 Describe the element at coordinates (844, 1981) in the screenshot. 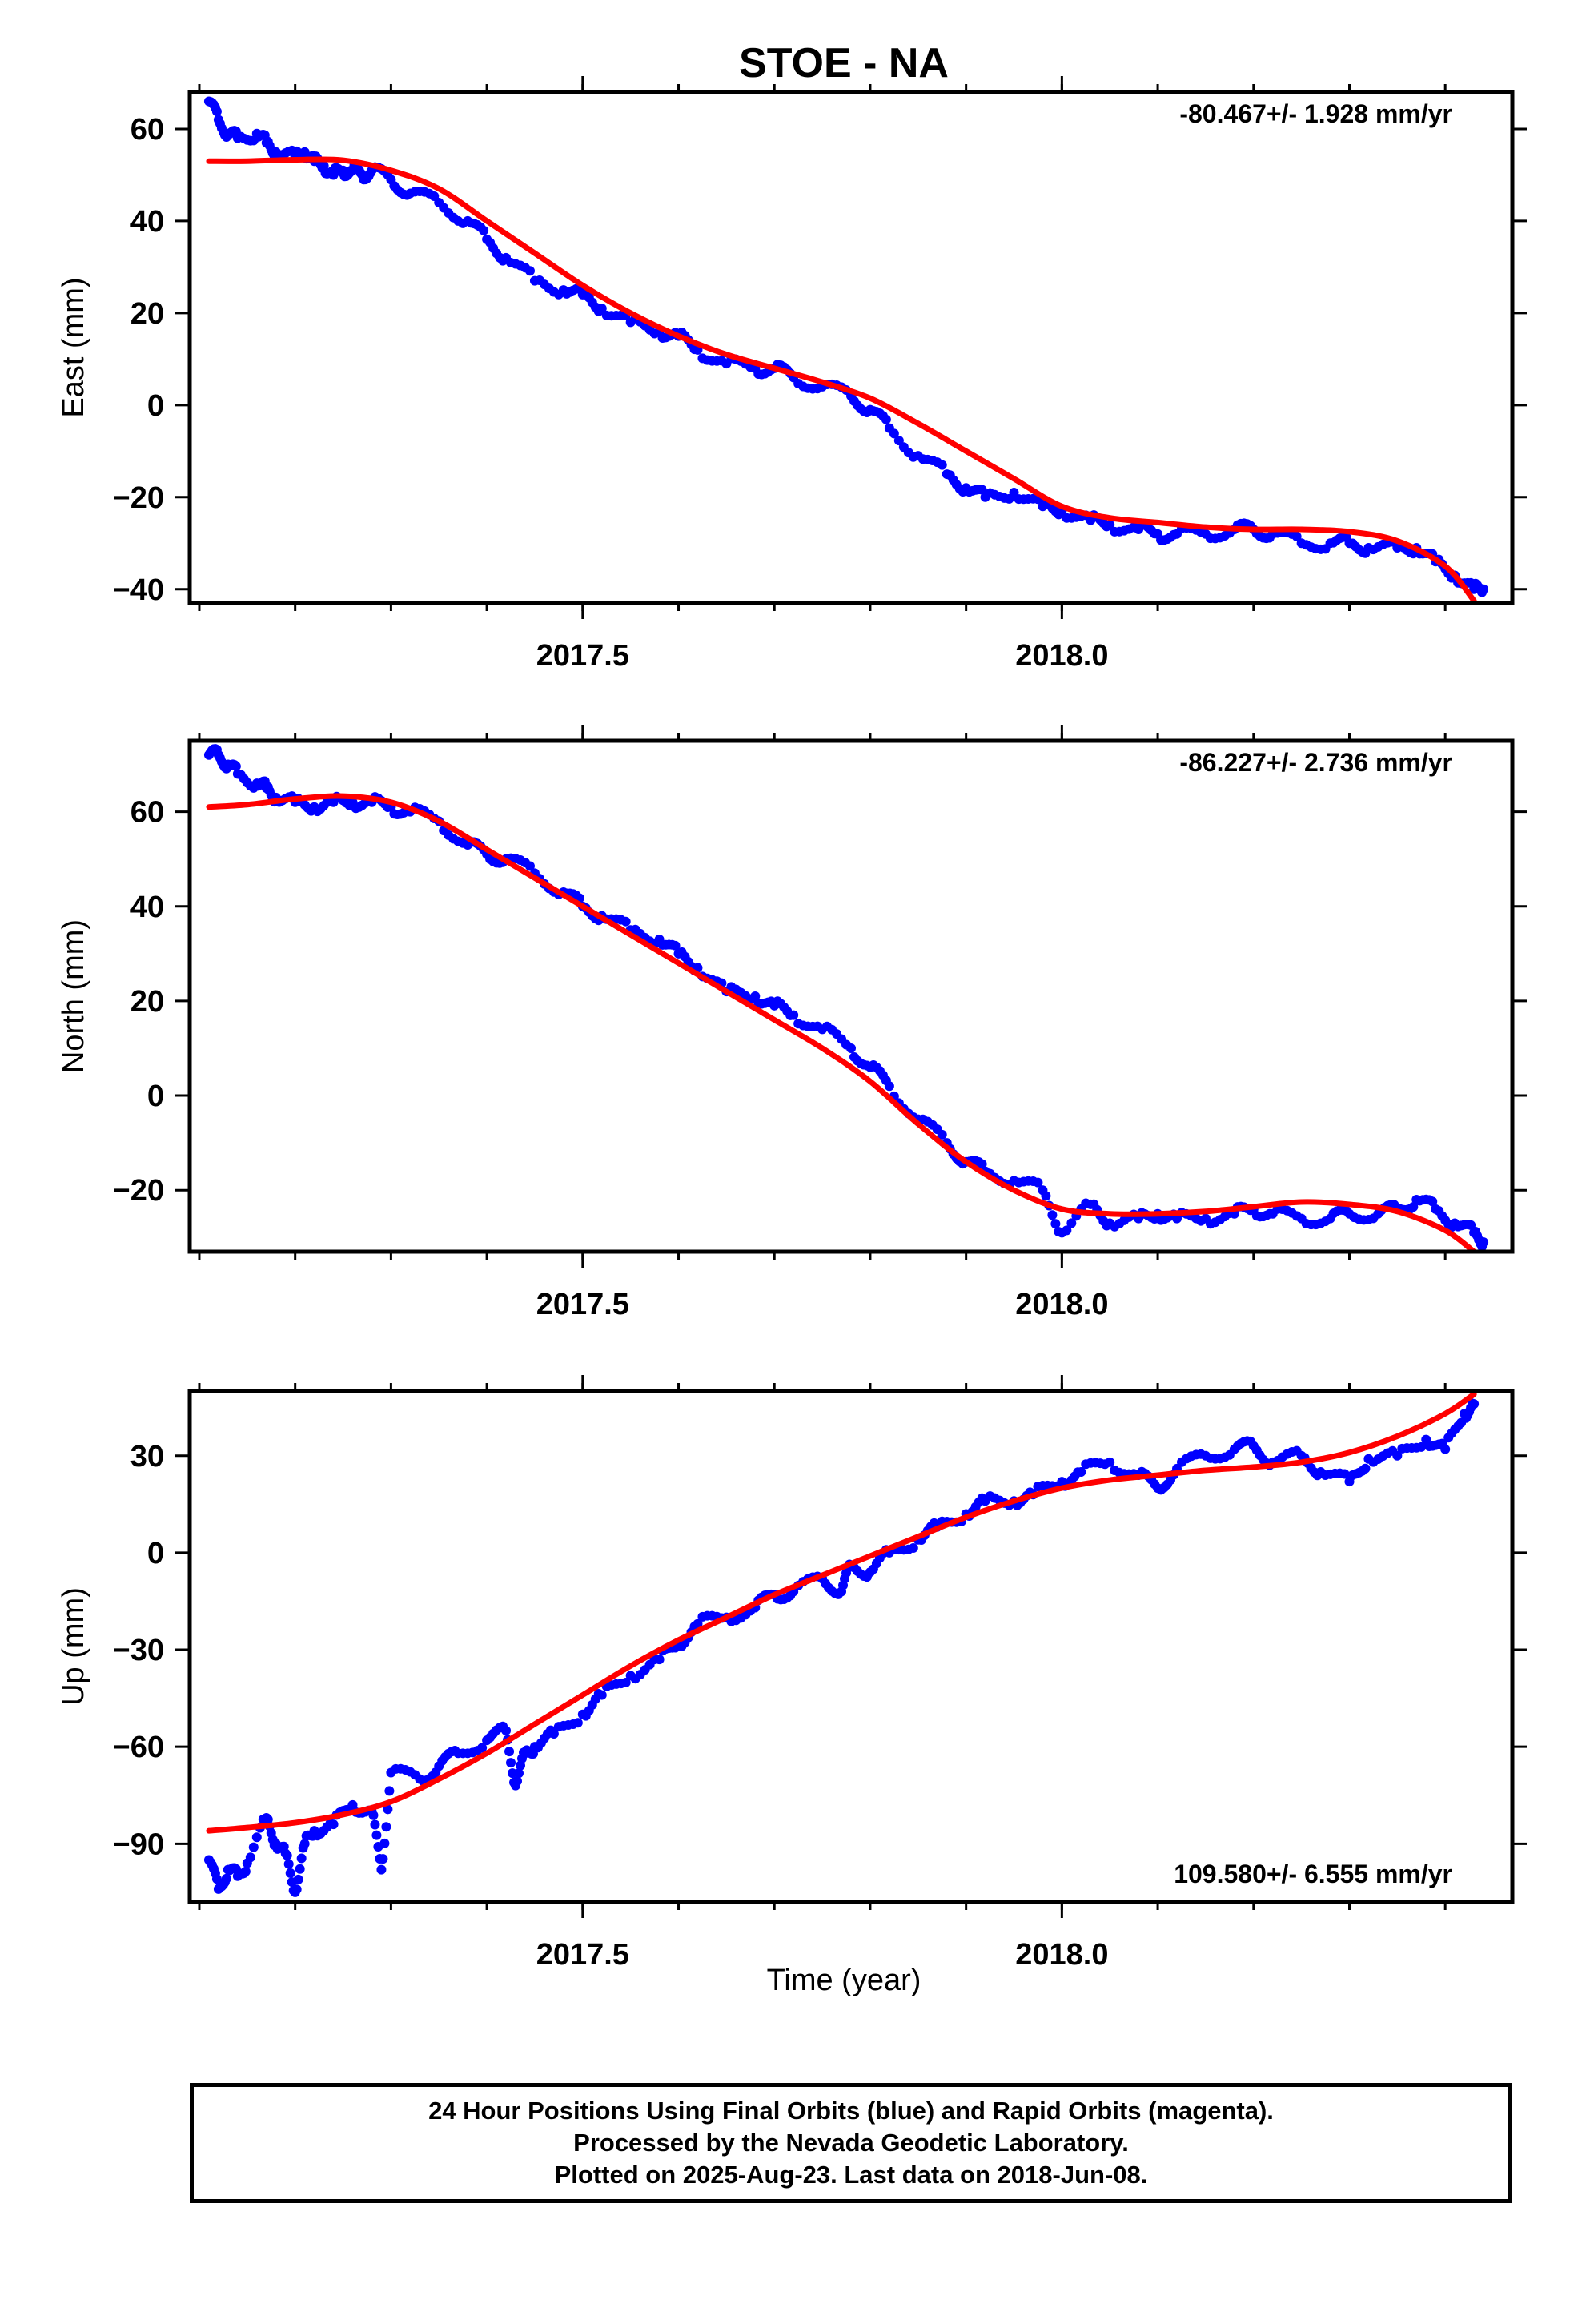

I see `x-axis-label: Time (year)` at that location.